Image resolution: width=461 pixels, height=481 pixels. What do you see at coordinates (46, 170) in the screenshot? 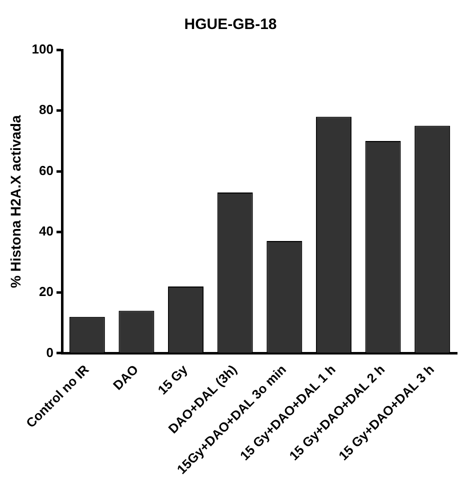
I see `y-tick-label: 60` at bounding box center [46, 170].